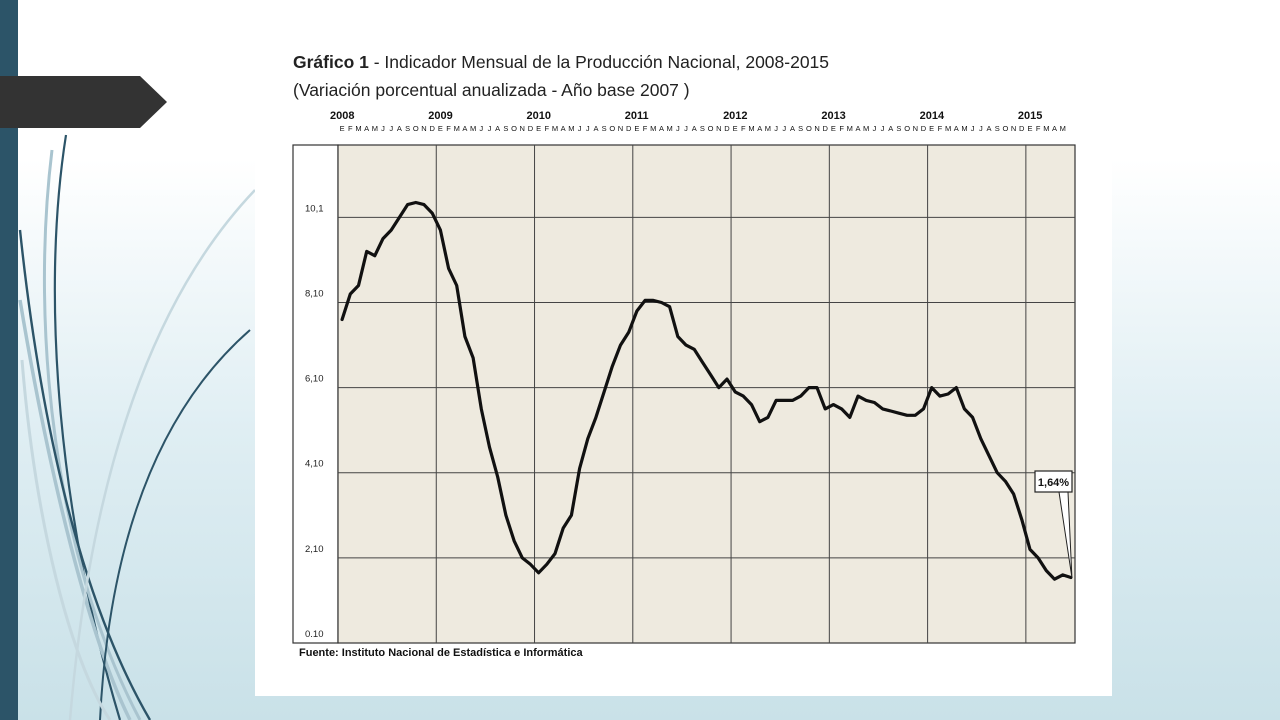 This screenshot has height=720, width=1280. I want to click on callout-box, so click(1053, 481).